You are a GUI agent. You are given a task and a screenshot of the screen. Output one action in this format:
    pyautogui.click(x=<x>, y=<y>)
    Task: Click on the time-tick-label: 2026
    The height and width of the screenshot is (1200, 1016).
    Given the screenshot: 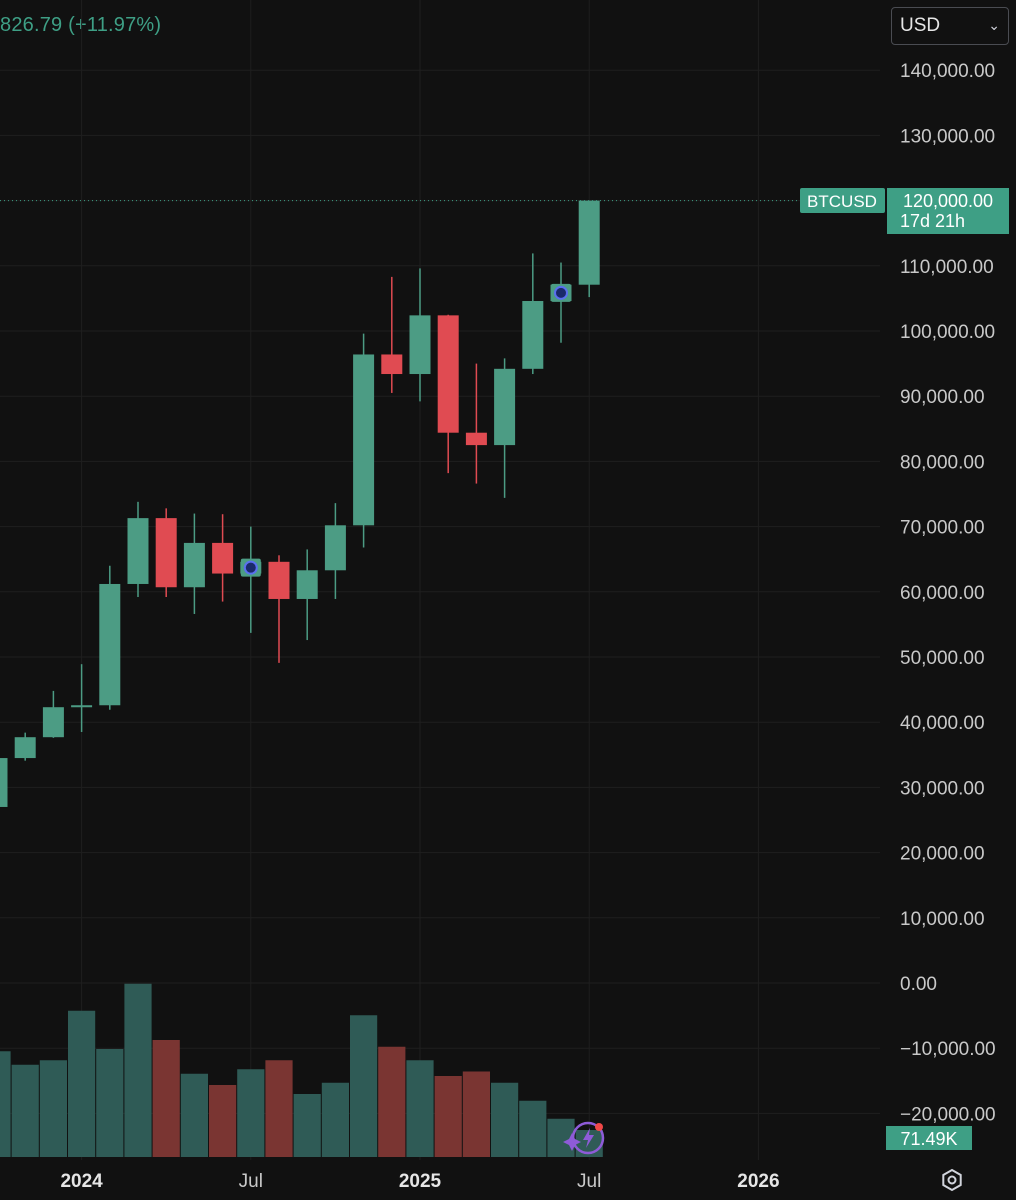 What is the action you would take?
    pyautogui.click(x=758, y=1181)
    